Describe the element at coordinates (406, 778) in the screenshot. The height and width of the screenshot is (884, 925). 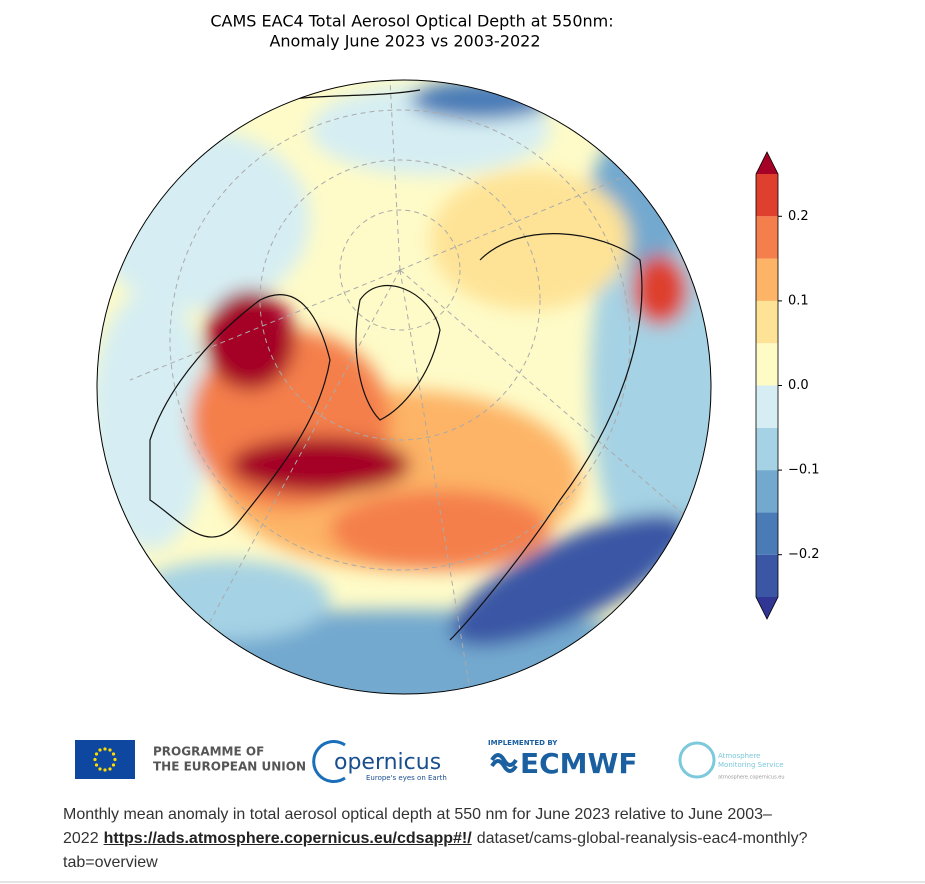
I see `copernicus-tagline: Europe's eyes on Earth` at that location.